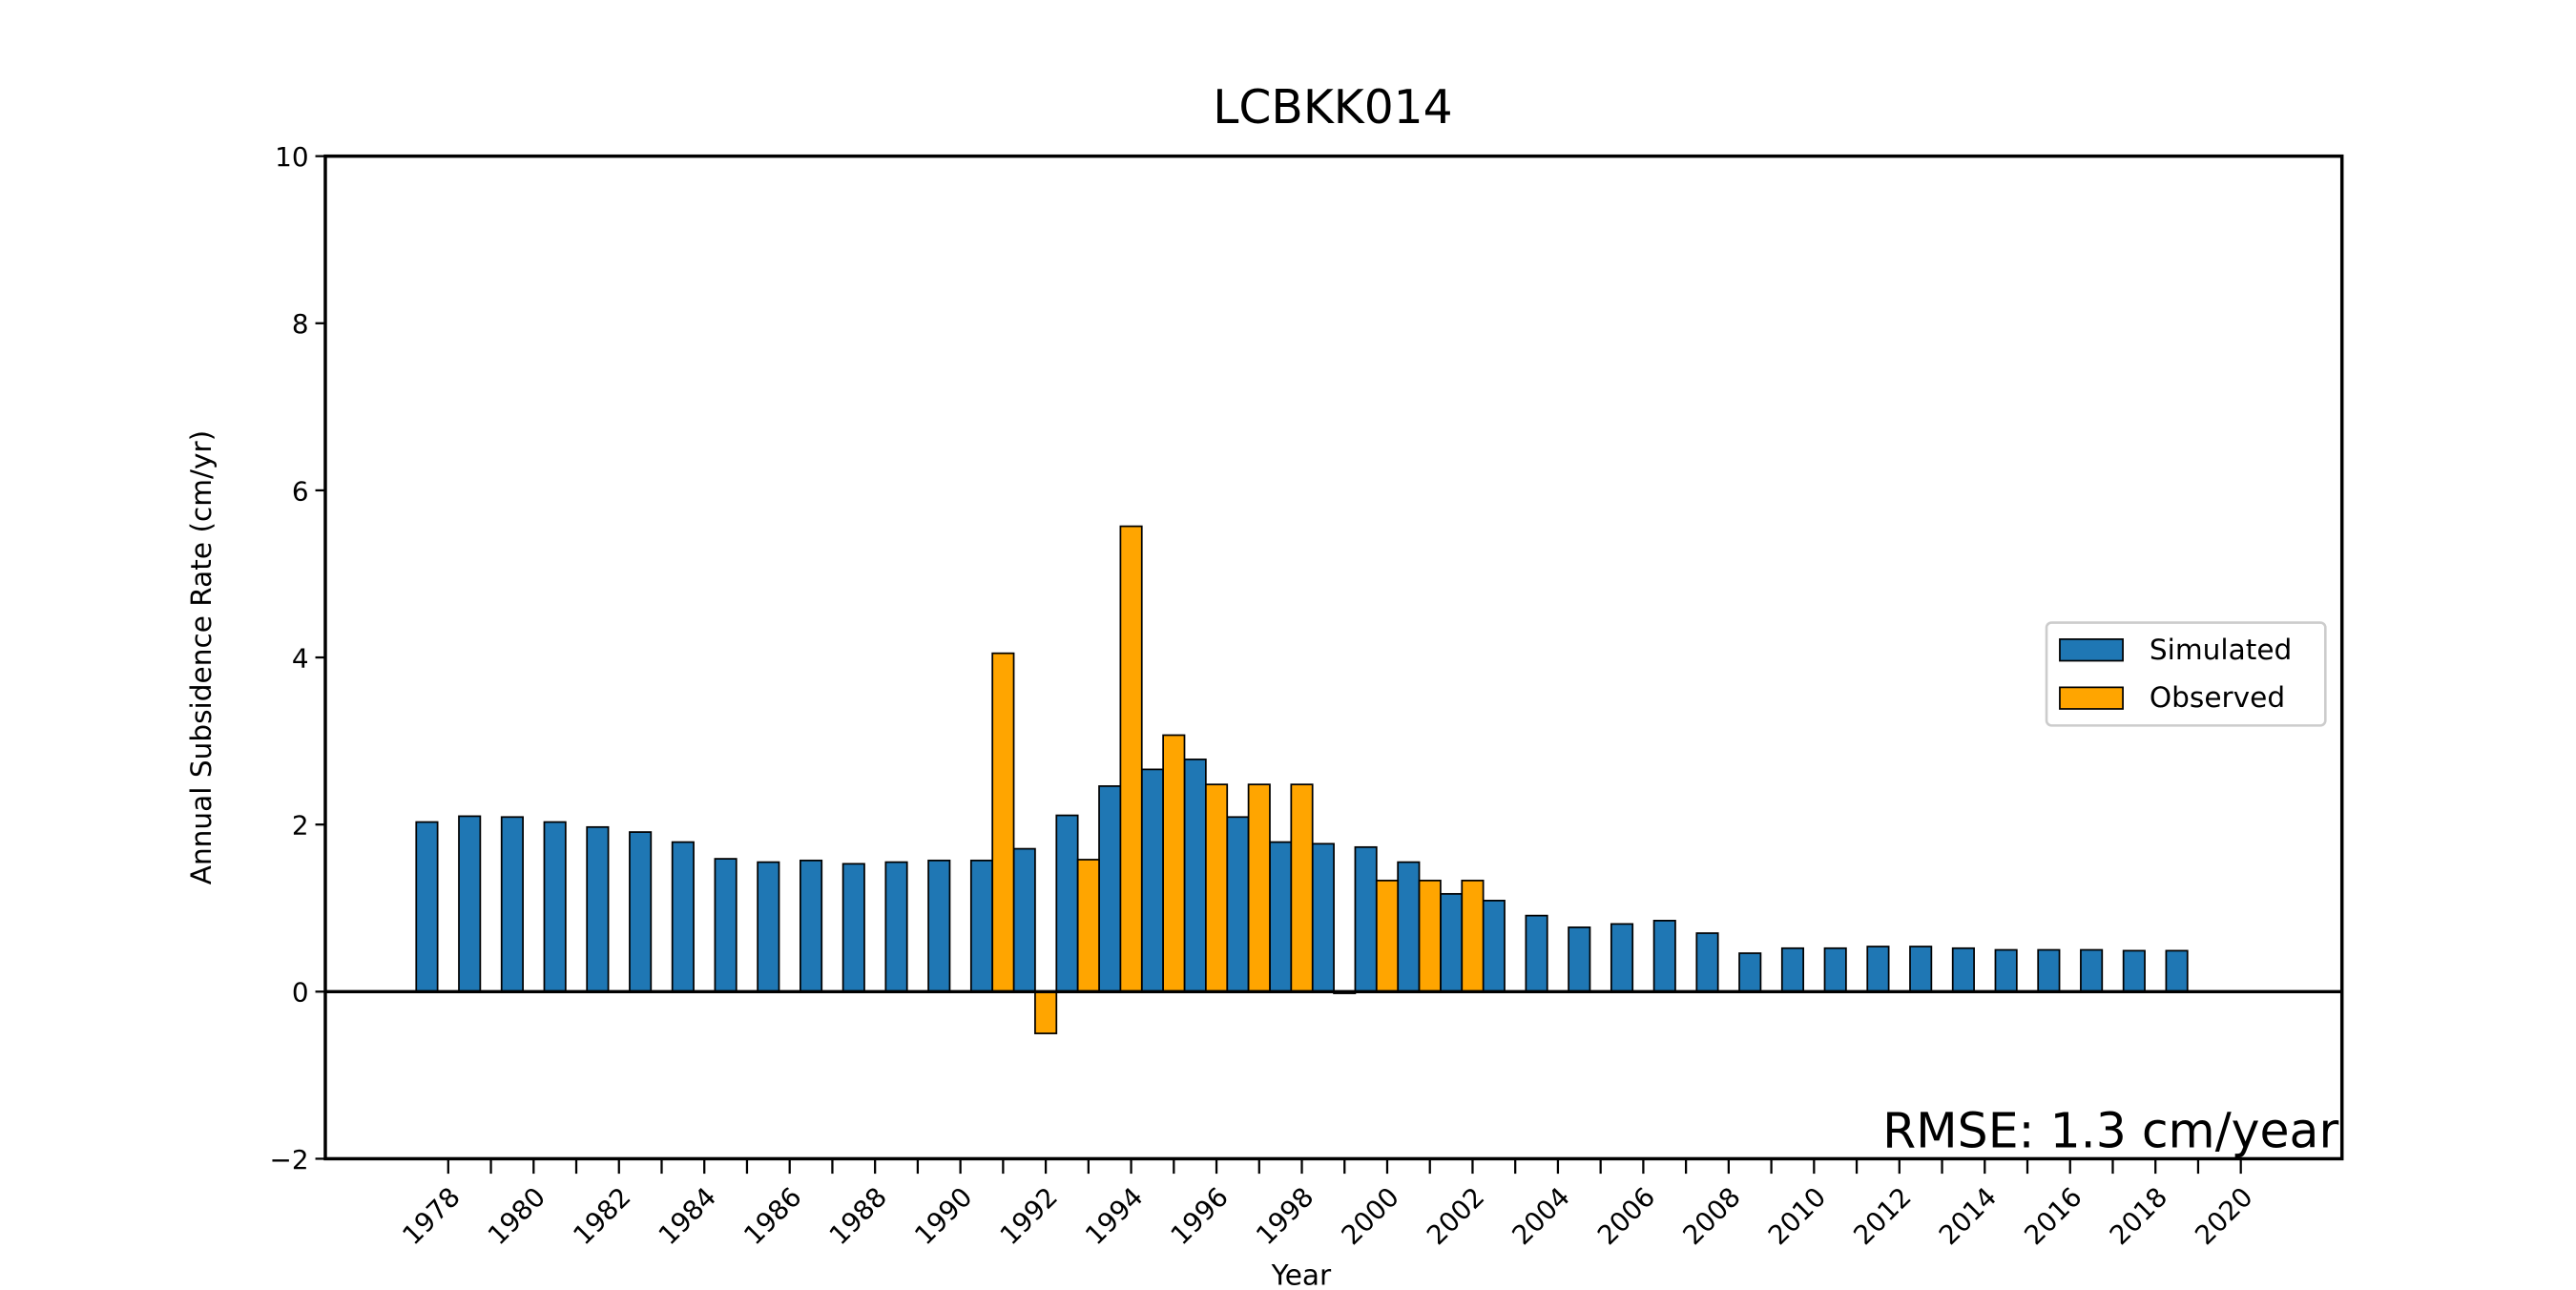  Describe the element at coordinates (1711, 1216) in the screenshot. I see `x-tick-label: 2008` at that location.